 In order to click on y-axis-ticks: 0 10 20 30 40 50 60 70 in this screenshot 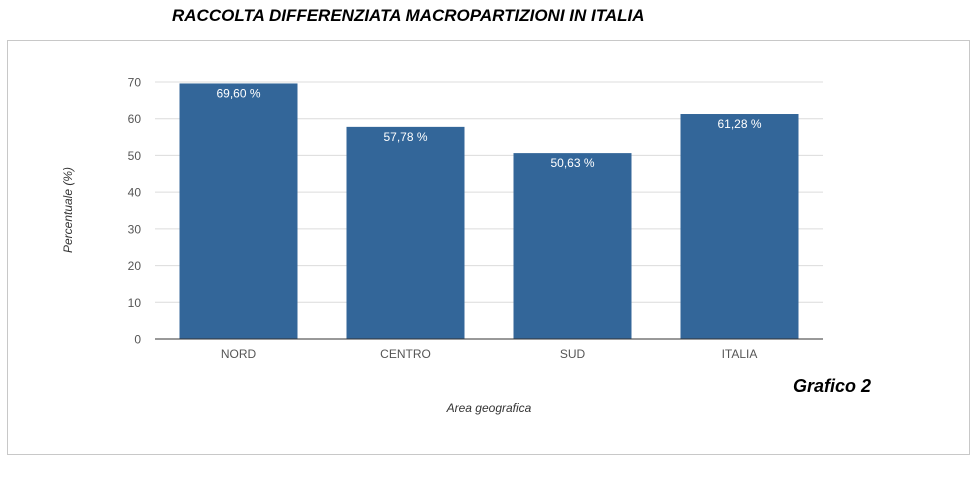, I will do `click(135, 211)`.